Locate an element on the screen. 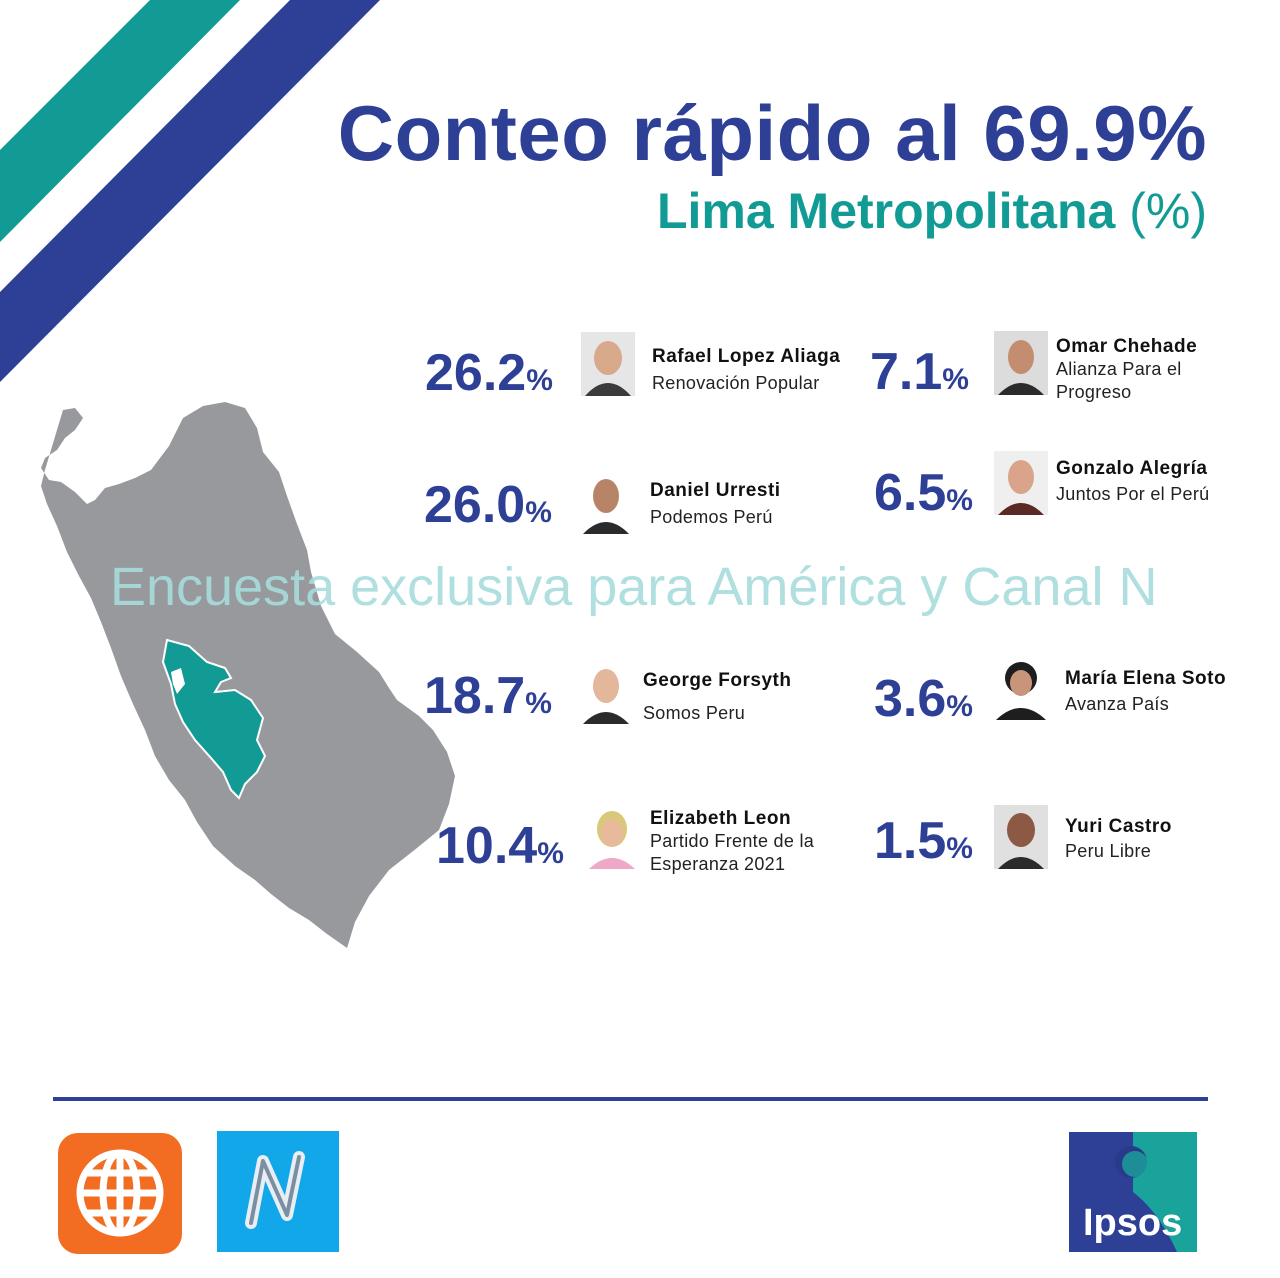  candidate-name: Rafael Lopez Aliaga is located at coordinates (746, 356).